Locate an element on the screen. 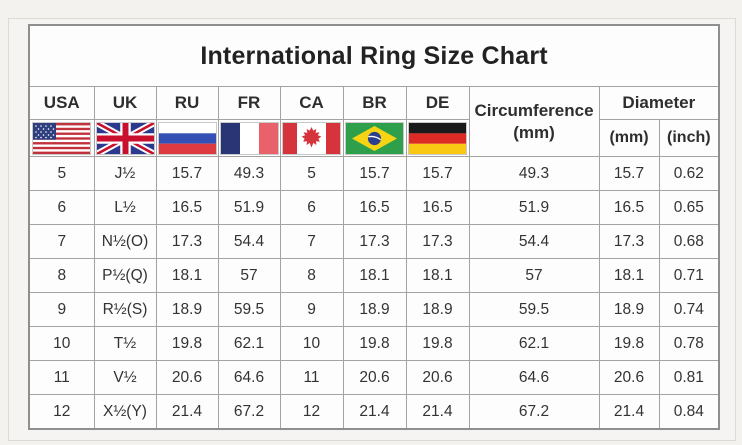 The width and height of the screenshot is (742, 445). diameter-mm: 18.9 is located at coordinates (629, 309).